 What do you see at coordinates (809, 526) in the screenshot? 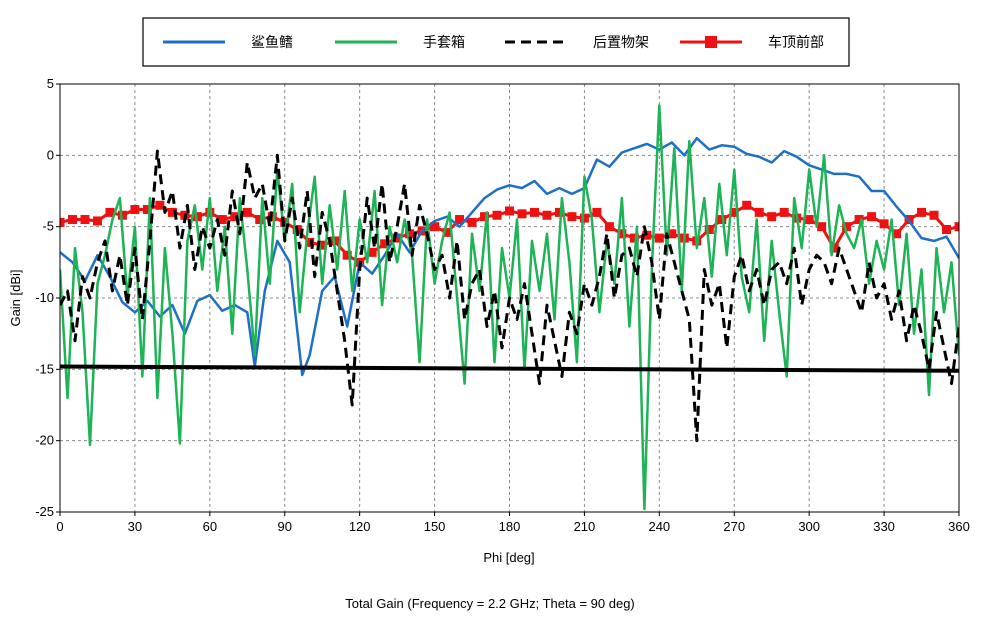
I see `x-tick-label: 300` at bounding box center [809, 526].